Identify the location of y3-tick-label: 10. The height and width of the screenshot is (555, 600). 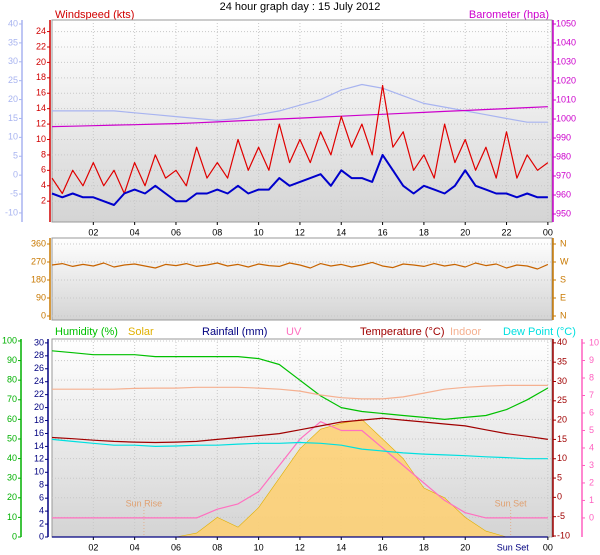
(13, 137).